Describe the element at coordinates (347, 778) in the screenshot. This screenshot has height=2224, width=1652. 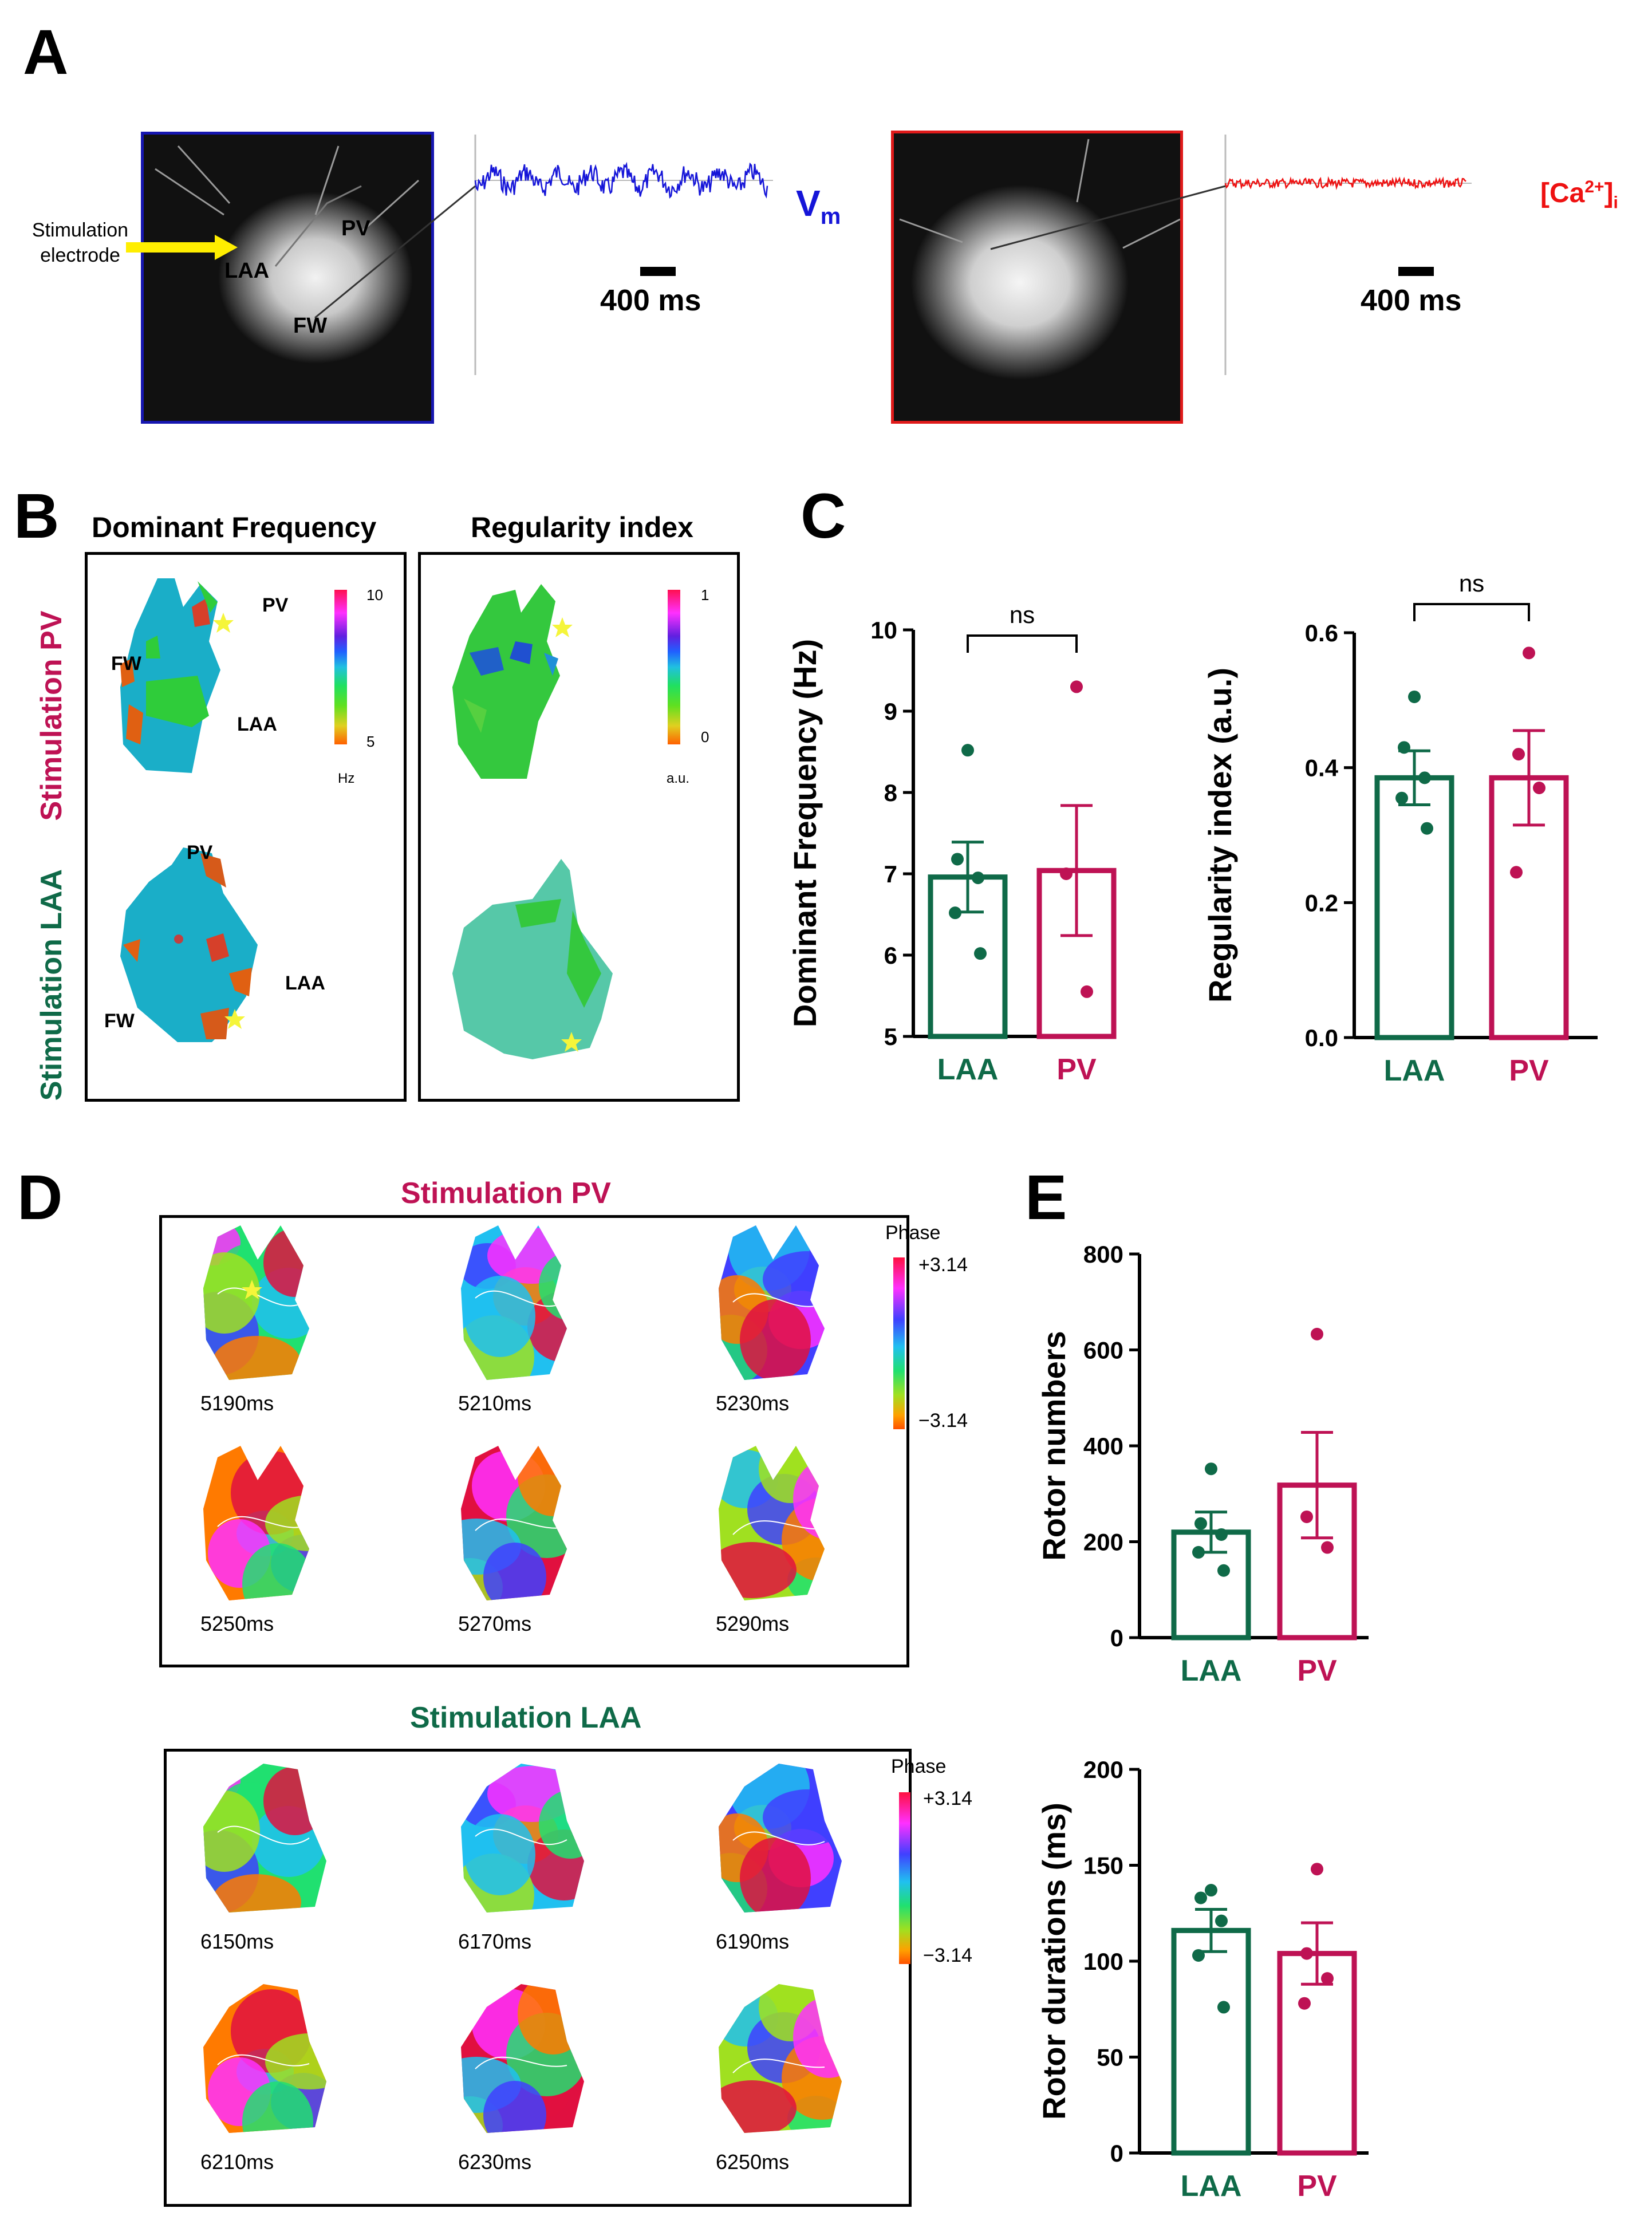
I see `df-colorbar-unit: Hz` at that location.